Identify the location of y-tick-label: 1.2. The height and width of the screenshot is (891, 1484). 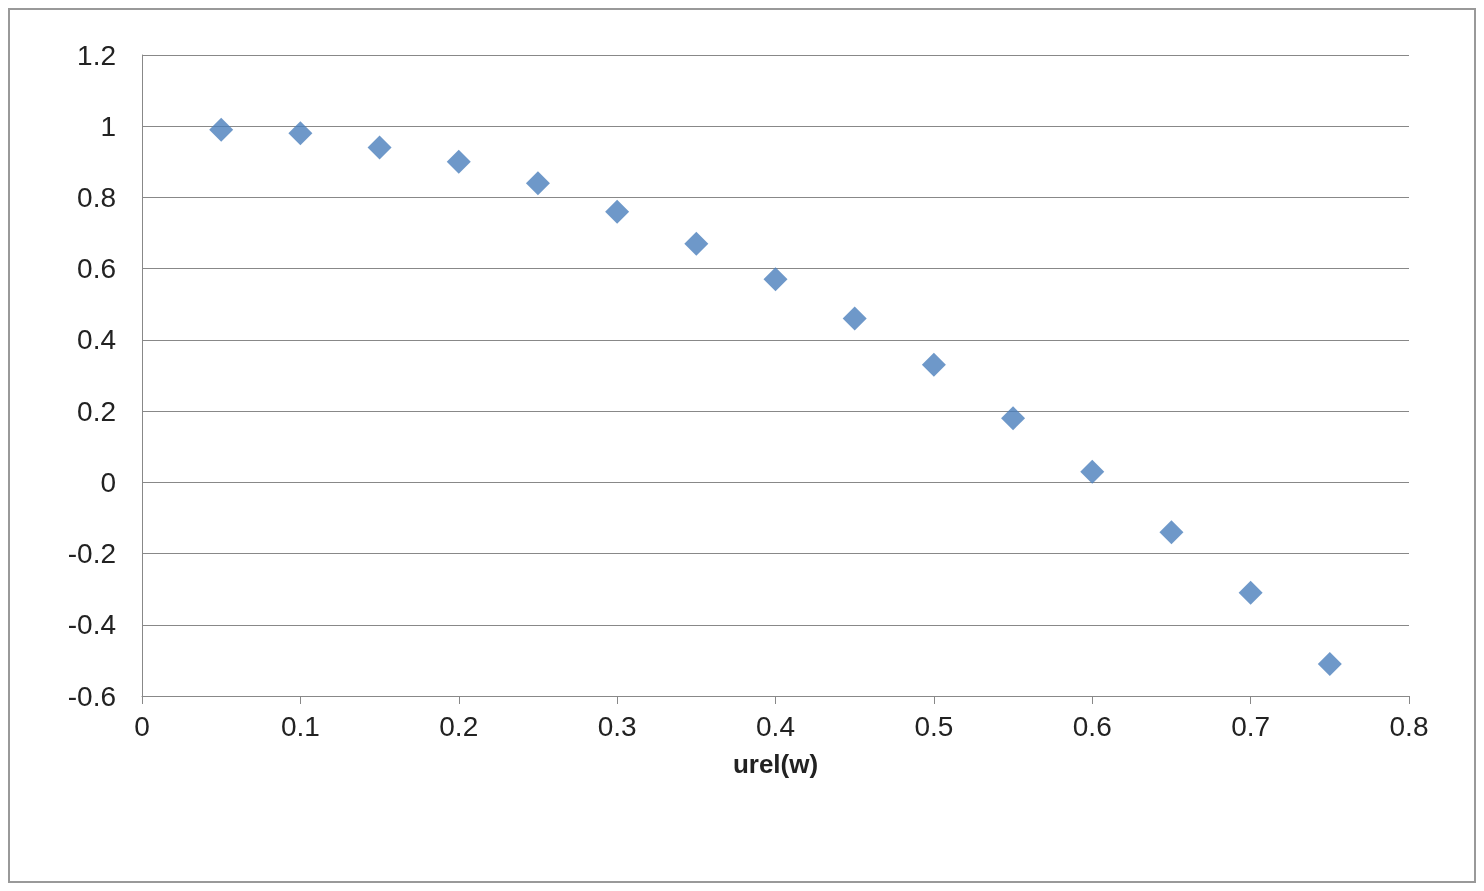
(96, 55).